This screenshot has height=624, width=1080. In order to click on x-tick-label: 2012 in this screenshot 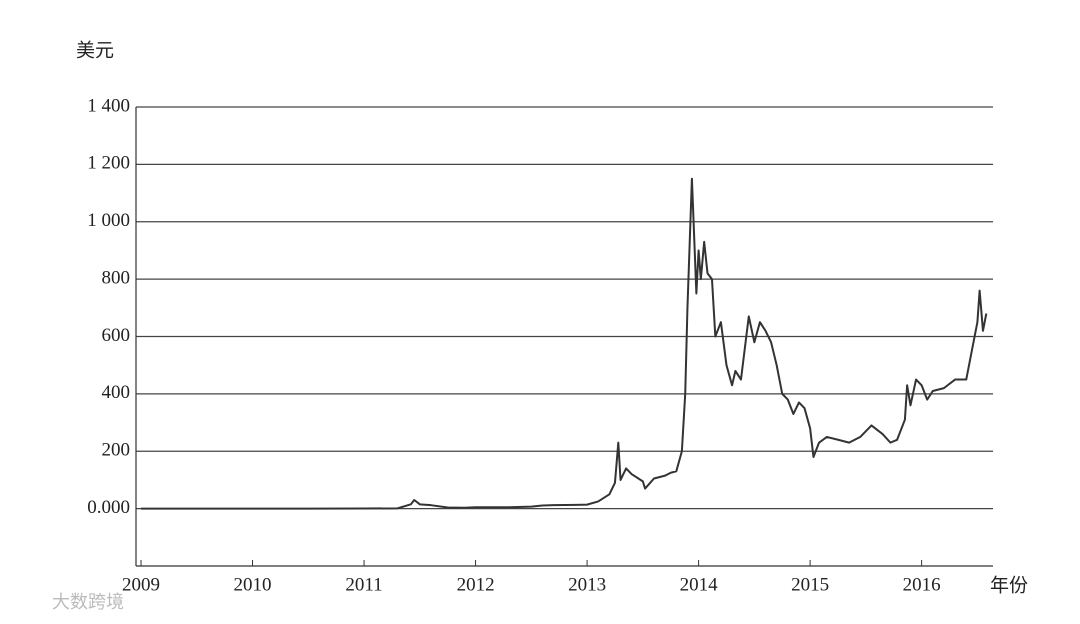, I will do `click(476, 584)`.